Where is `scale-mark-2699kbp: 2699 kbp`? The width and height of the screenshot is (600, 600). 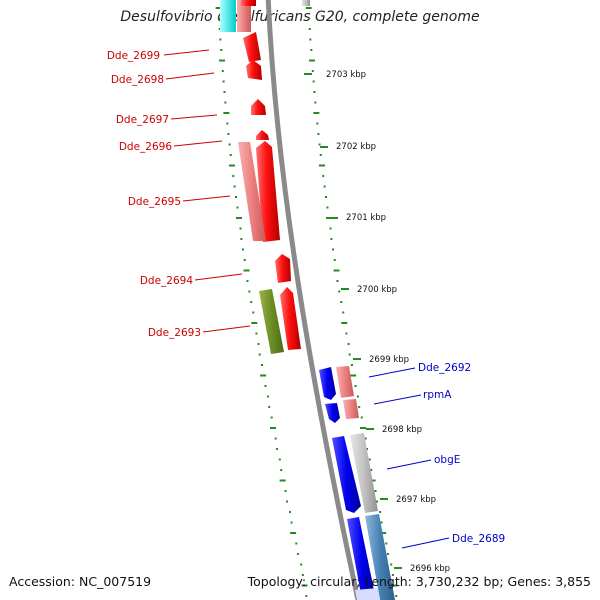
scale-mark-2699kbp: 2699 kbp is located at coordinates (381, 360).